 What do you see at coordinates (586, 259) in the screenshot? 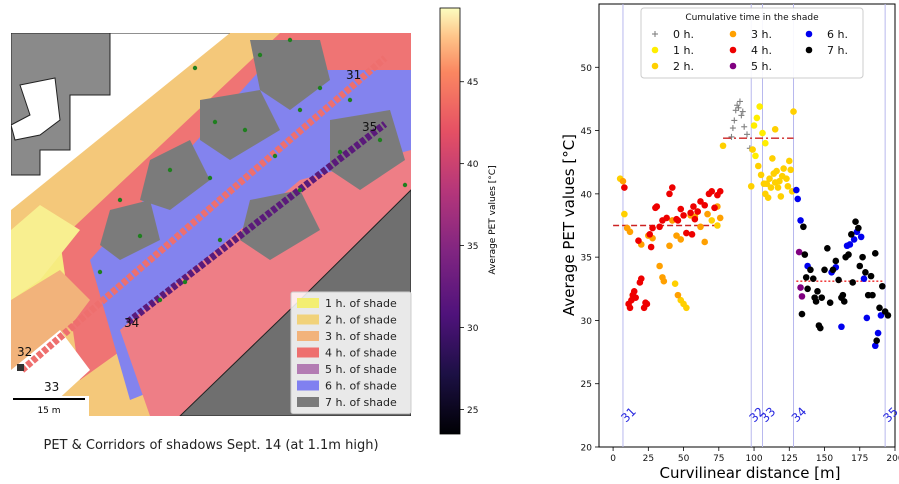
I see `y-tick-label: 35` at bounding box center [586, 259].